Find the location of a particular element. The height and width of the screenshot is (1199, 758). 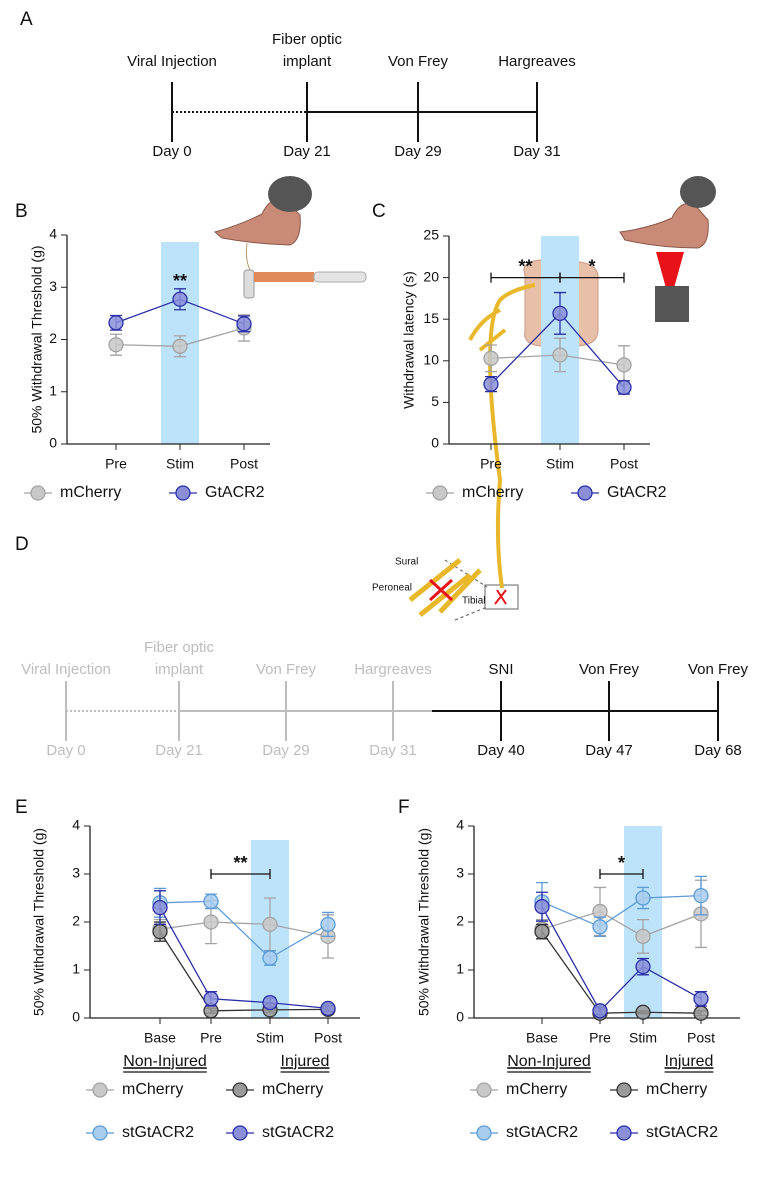

nerve-label: Tibial is located at coordinates (474, 601).